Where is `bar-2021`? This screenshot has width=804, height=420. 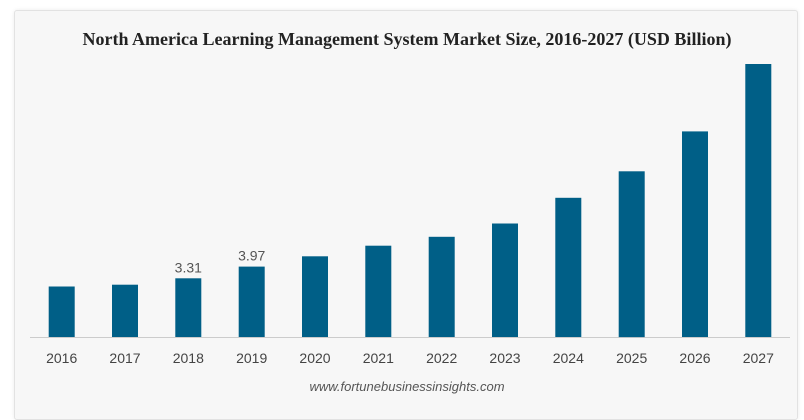
bar-2021 is located at coordinates (378, 291).